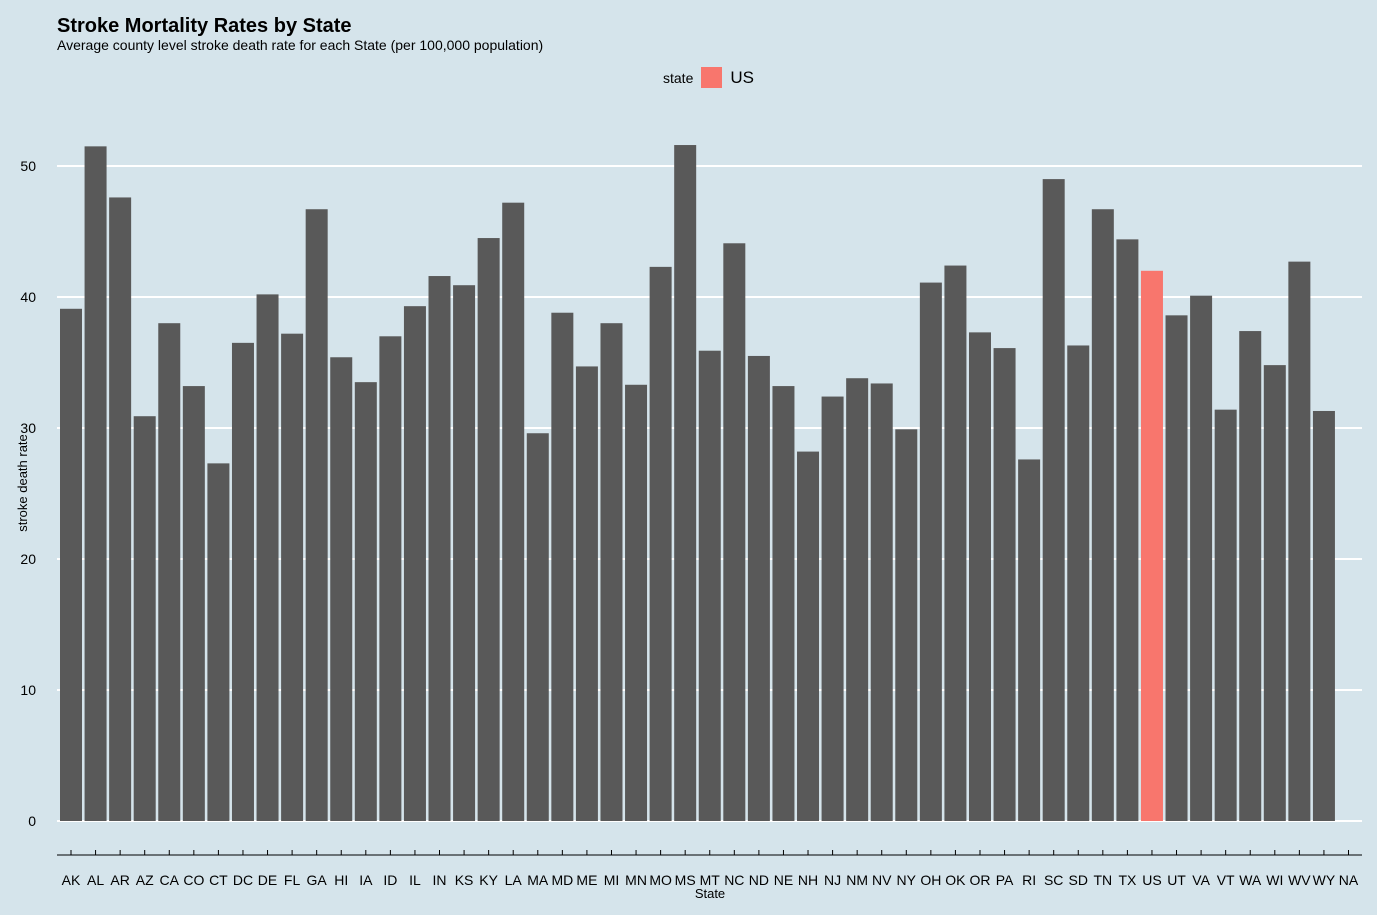  What do you see at coordinates (612, 880) in the screenshot?
I see `x-tick-label-mi: MI` at bounding box center [612, 880].